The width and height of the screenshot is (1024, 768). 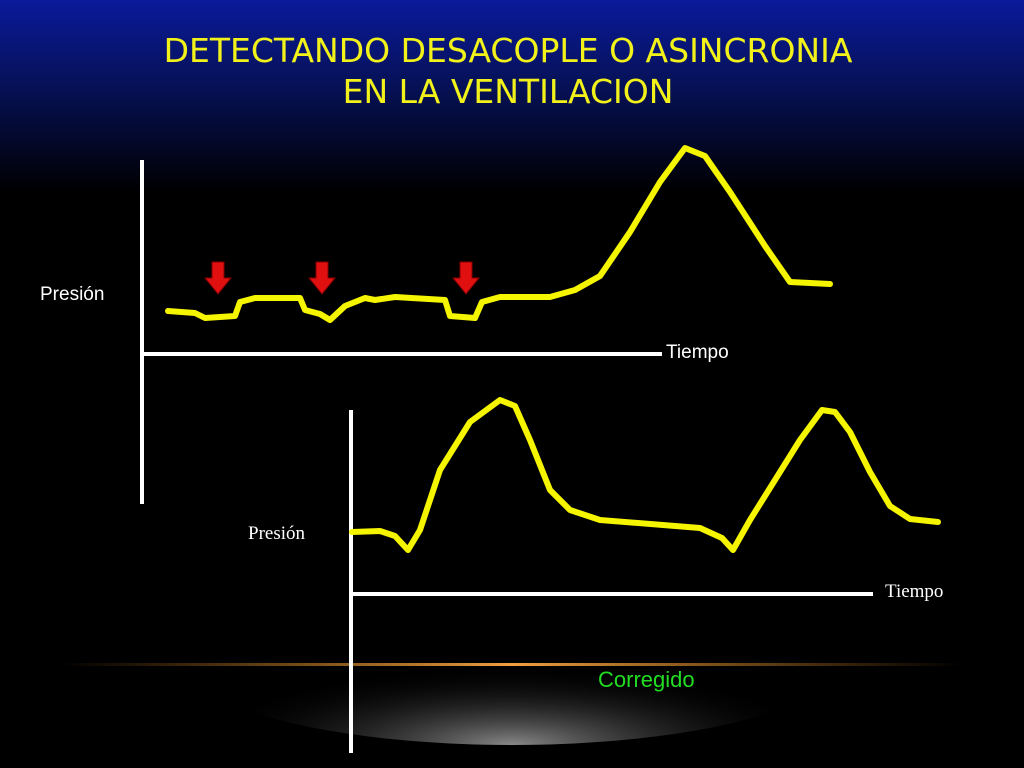 What do you see at coordinates (342, 278) in the screenshot?
I see `arrows` at bounding box center [342, 278].